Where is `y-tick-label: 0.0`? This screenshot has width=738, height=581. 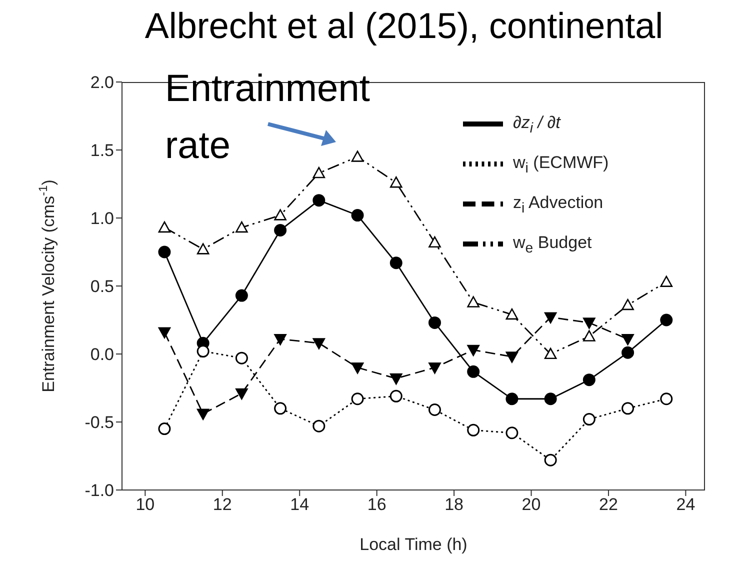 y-tick-label: 0.0 is located at coordinates (102, 354).